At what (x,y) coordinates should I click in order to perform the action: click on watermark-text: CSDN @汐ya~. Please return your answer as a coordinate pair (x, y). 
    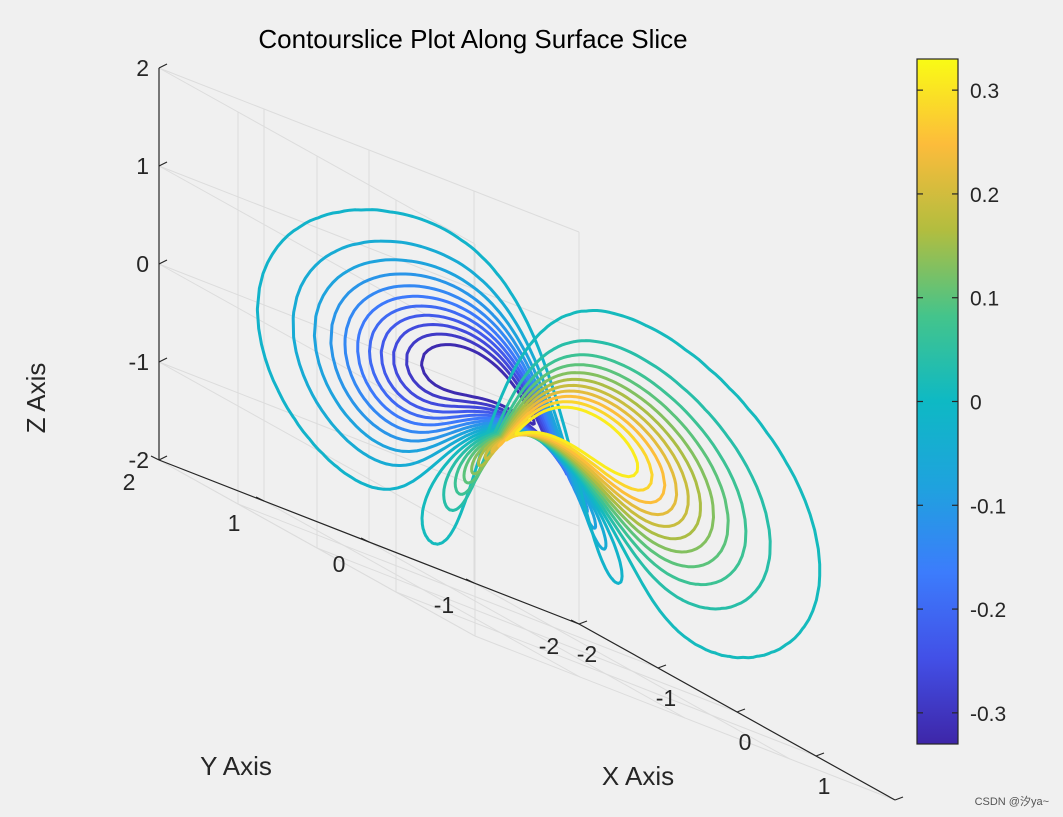
    Looking at the image, I should click on (1011, 802).